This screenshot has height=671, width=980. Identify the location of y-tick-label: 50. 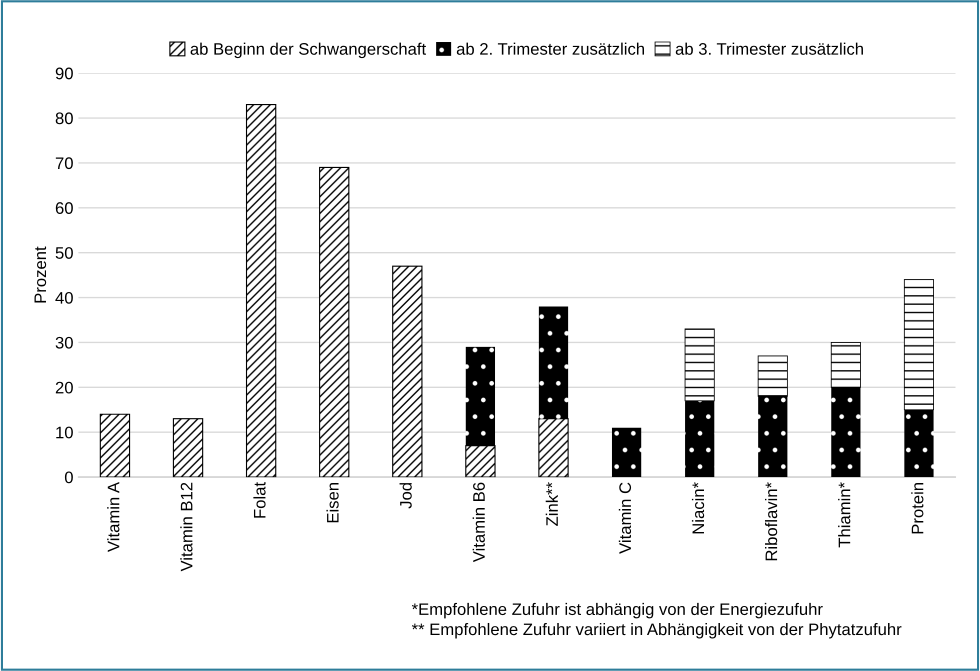
(64, 253).